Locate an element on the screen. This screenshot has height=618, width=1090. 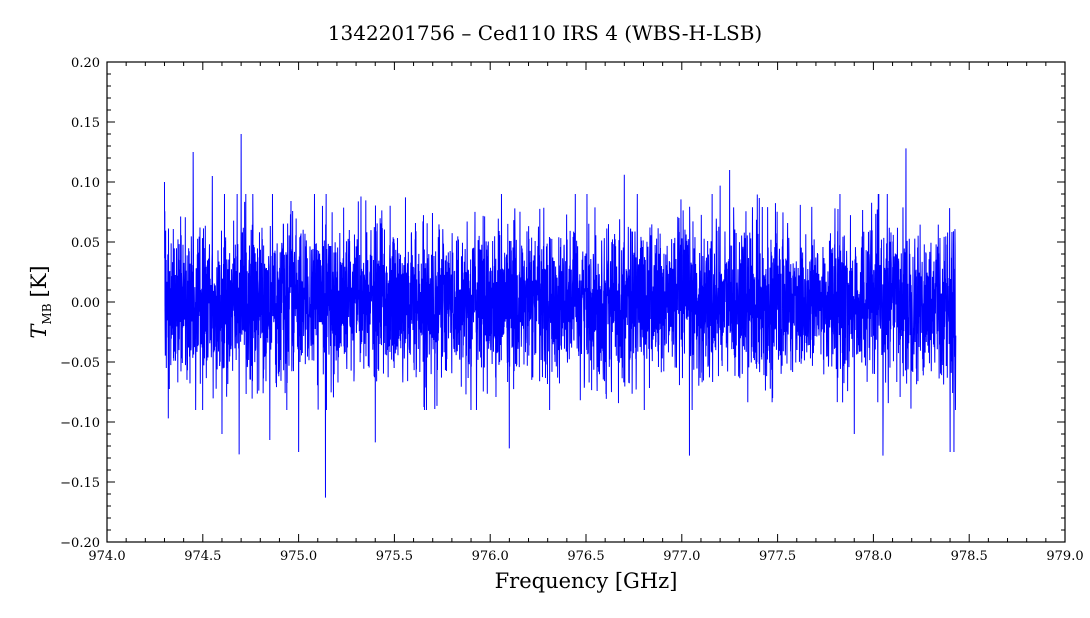
y-axis-title-unit: [K] is located at coordinates (39, 281).